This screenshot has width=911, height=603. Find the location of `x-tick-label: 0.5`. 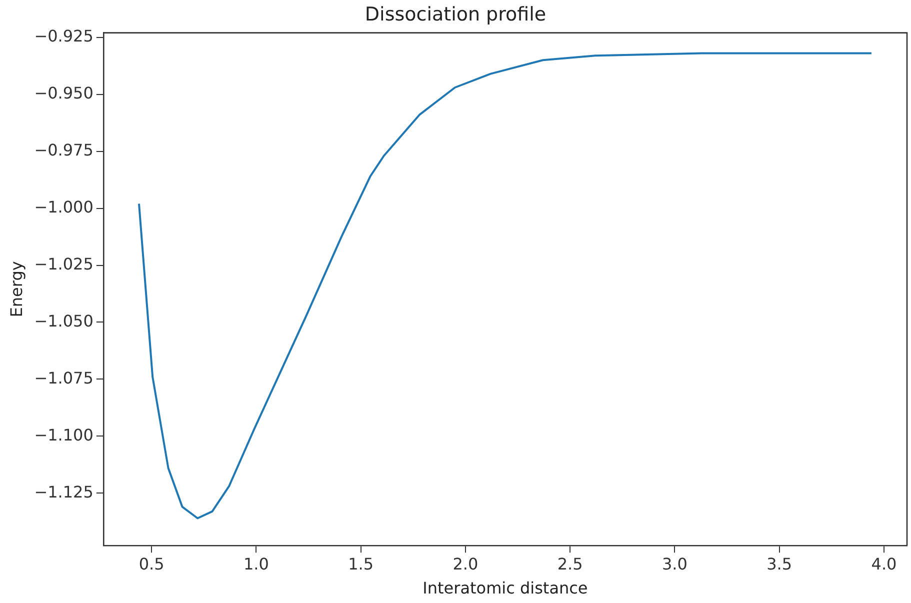

x-tick-label: 0.5 is located at coordinates (151, 564).